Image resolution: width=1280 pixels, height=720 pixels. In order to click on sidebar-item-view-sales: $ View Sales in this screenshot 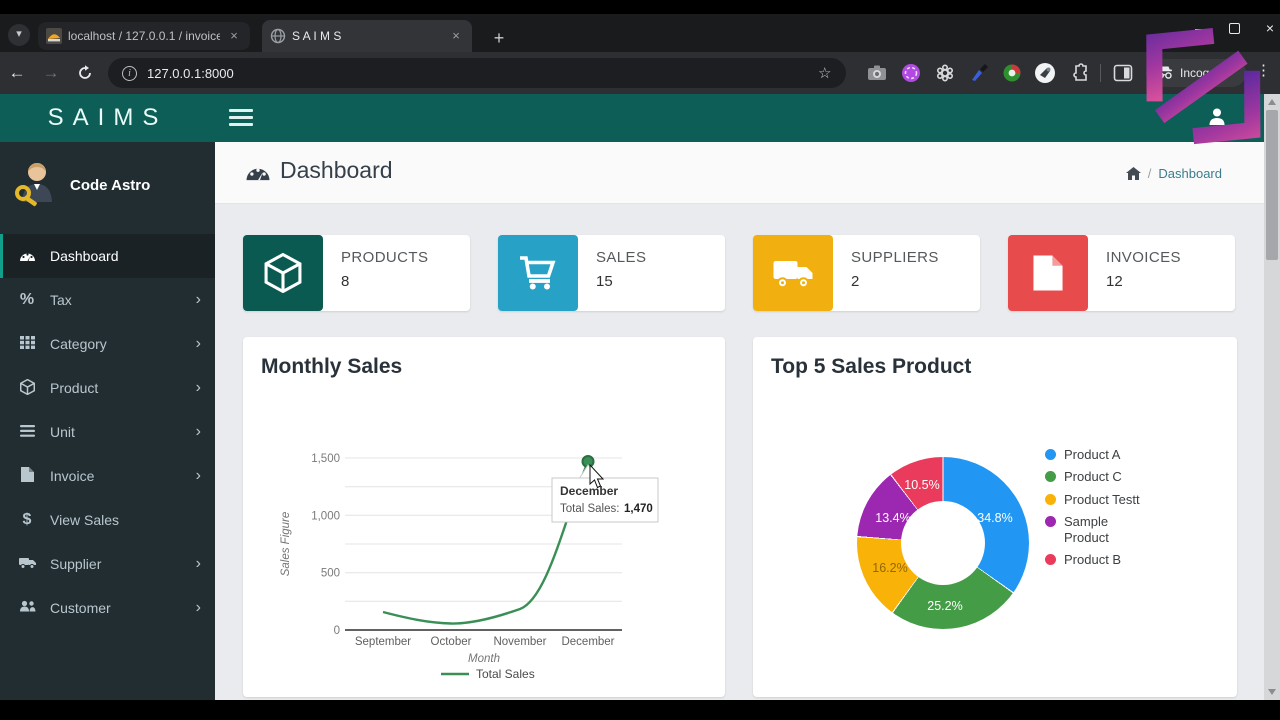, I will do `click(107, 520)`.